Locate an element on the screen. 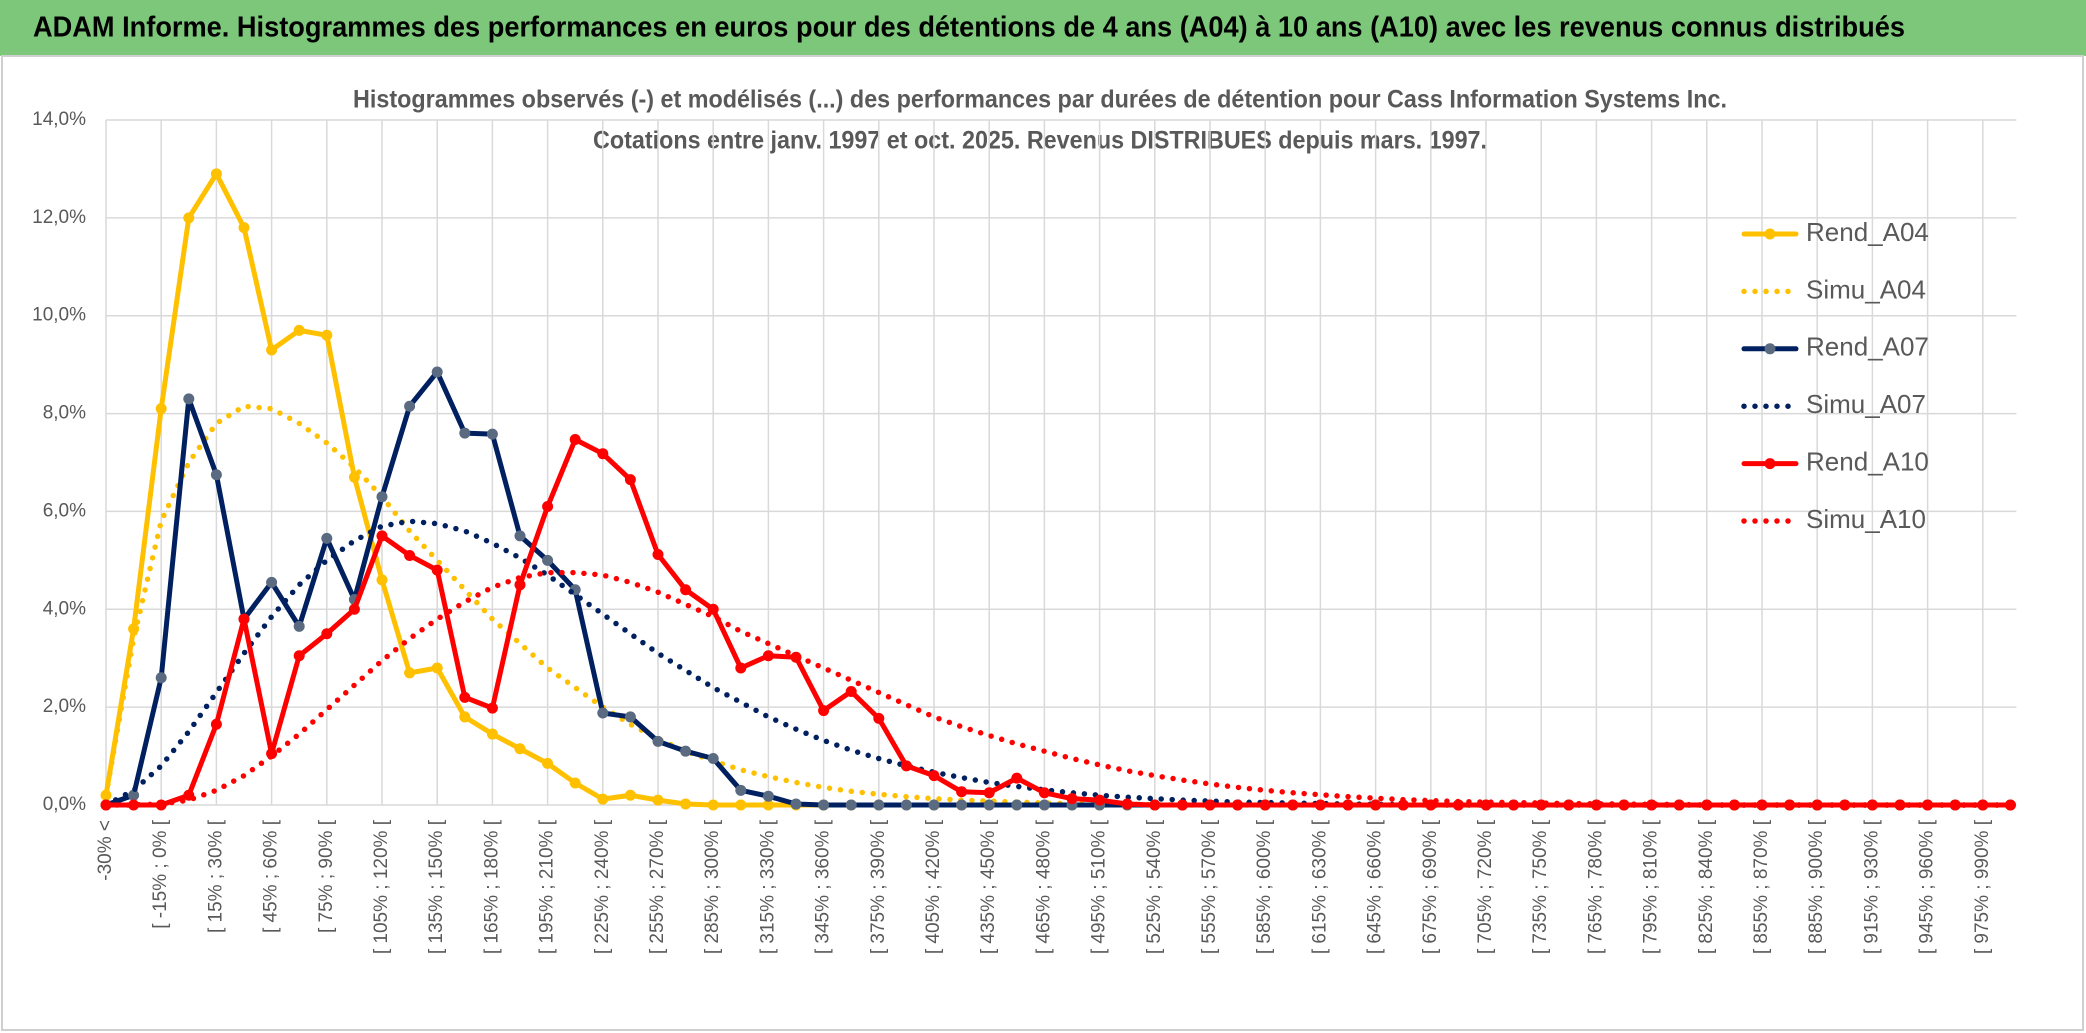 This screenshot has width=2086, height=1033. legend-label: Simu_A04 is located at coordinates (1866, 289).